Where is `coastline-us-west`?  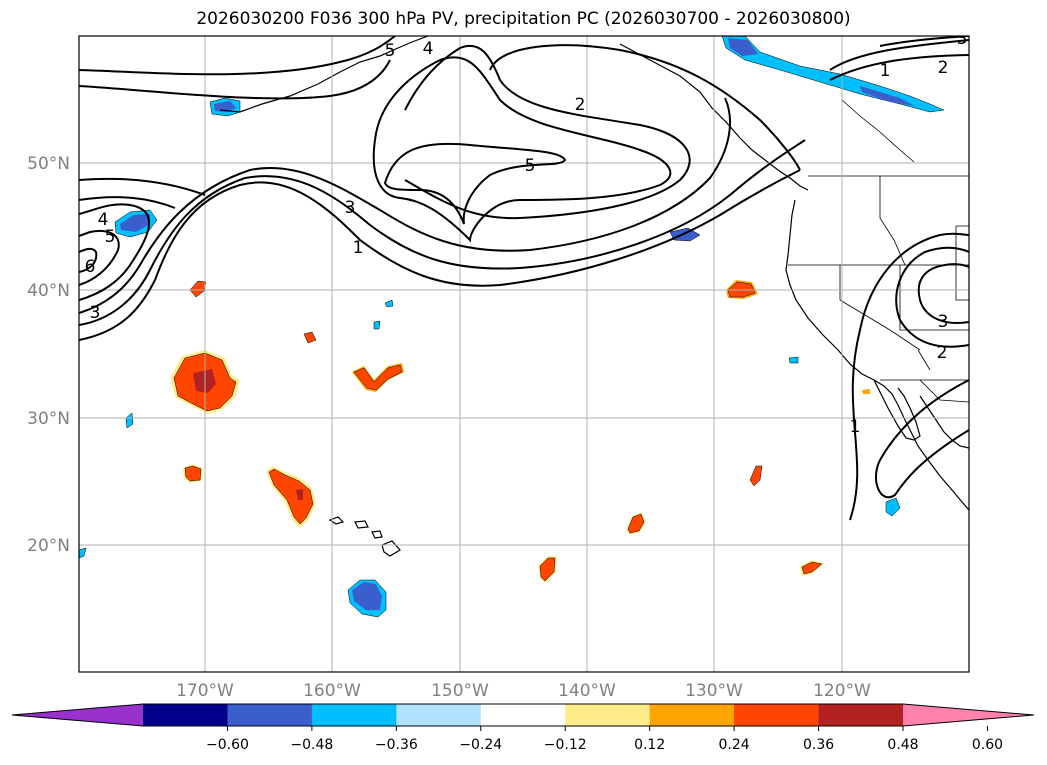
coastline-us-west is located at coordinates (877, 355).